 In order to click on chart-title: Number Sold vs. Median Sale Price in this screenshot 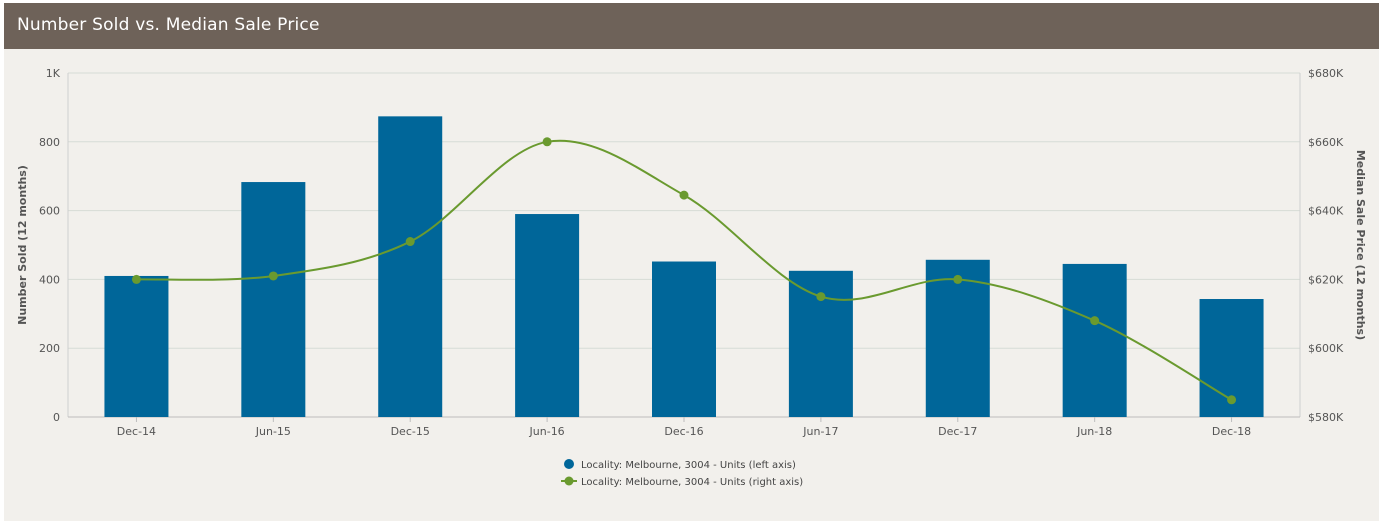, I will do `click(168, 25)`.